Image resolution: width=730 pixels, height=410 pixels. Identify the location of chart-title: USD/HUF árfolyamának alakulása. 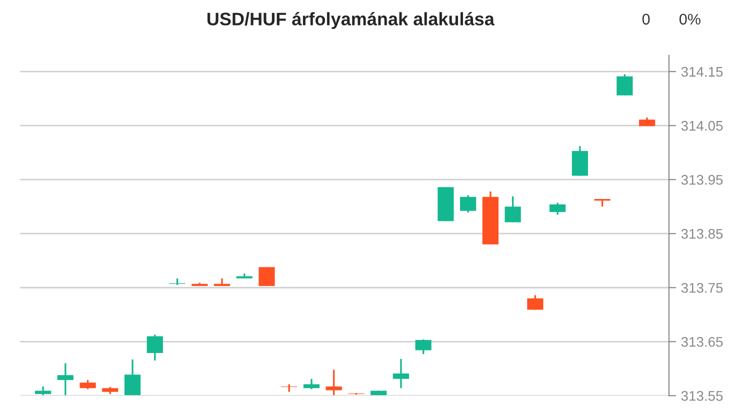
(351, 20).